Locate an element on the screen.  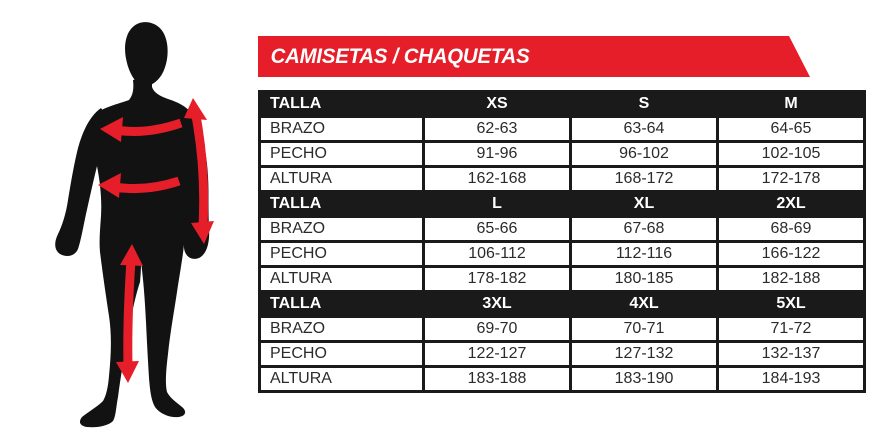
measure-value-cell: 112-116 is located at coordinates (644, 254).